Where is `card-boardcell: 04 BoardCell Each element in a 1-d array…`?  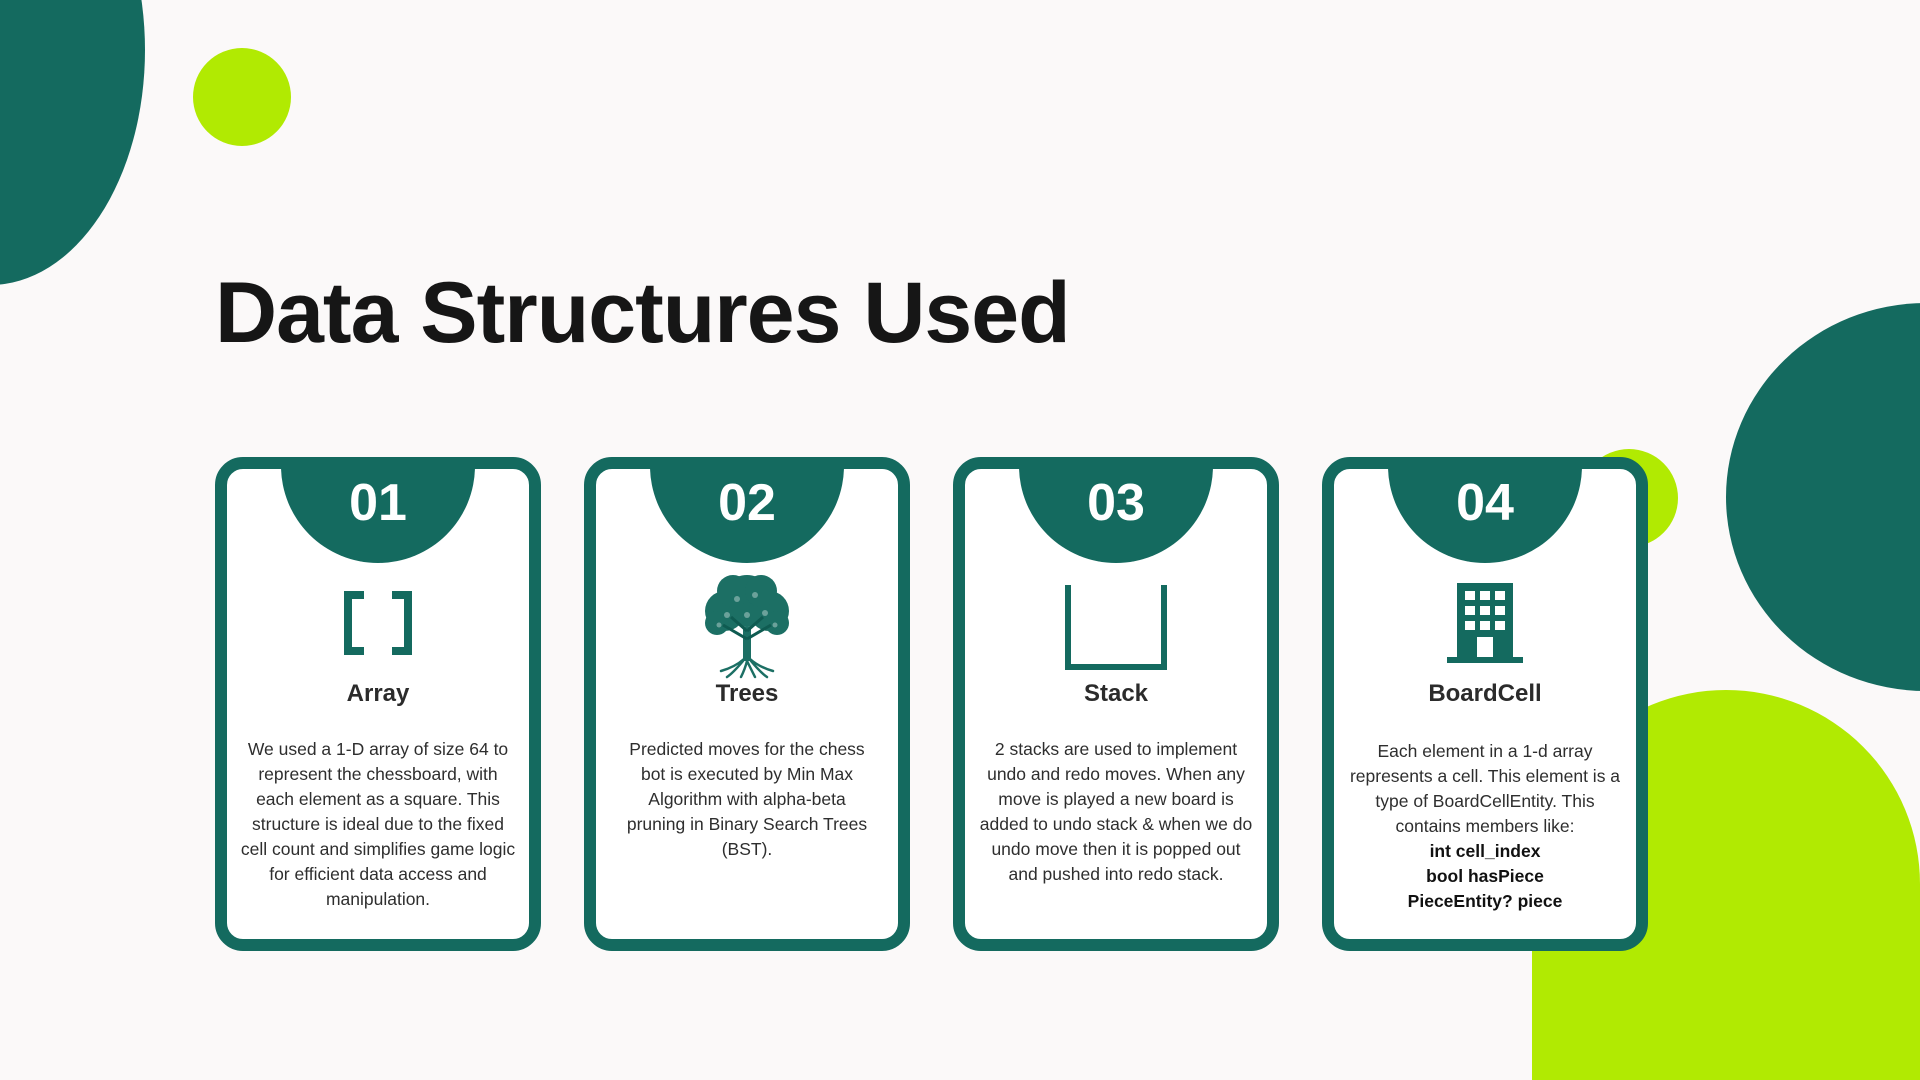
card-boardcell: 04 BoardCell Each element in a 1-d array… is located at coordinates (1485, 704).